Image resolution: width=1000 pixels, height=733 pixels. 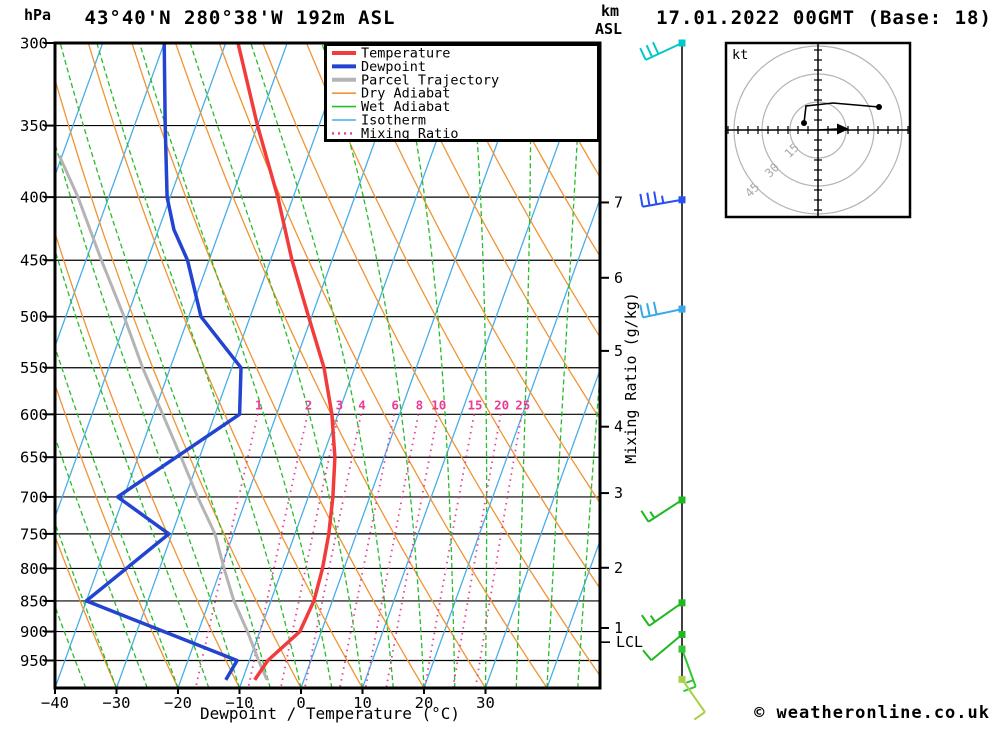 What do you see at coordinates (34, 534) in the screenshot?
I see `pressure-tick-label: 750` at bounding box center [34, 534].